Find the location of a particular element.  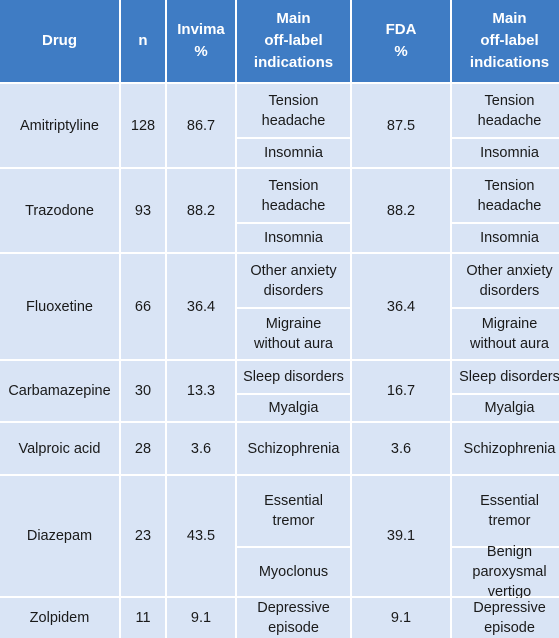

drug-name: Carbamazepine is located at coordinates (59, 391).